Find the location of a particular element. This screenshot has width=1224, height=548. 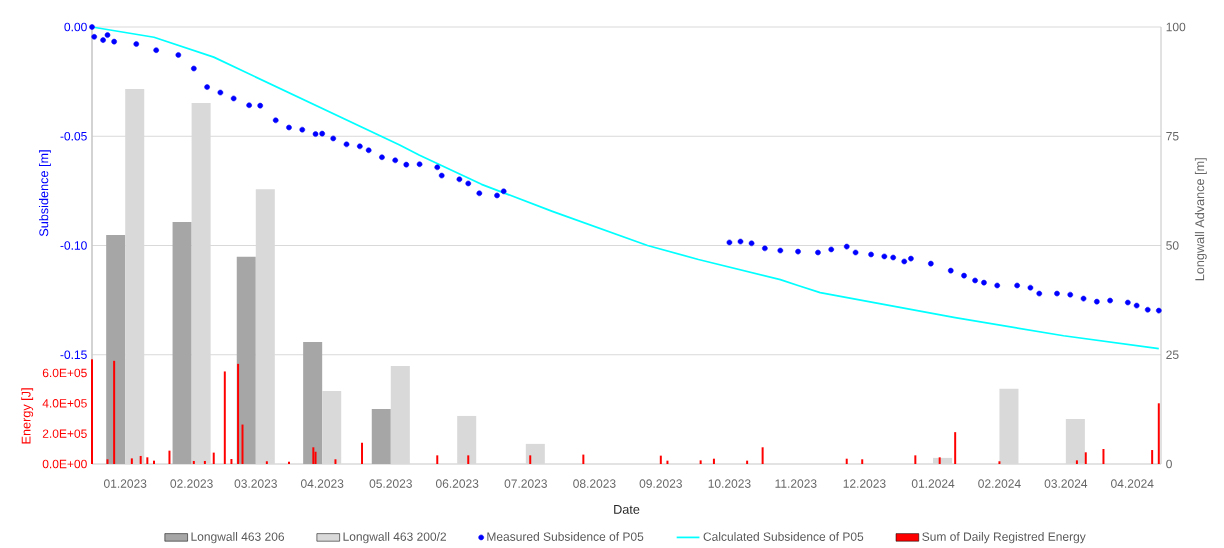

x-tick-label: 09.2023 is located at coordinates (660, 483).